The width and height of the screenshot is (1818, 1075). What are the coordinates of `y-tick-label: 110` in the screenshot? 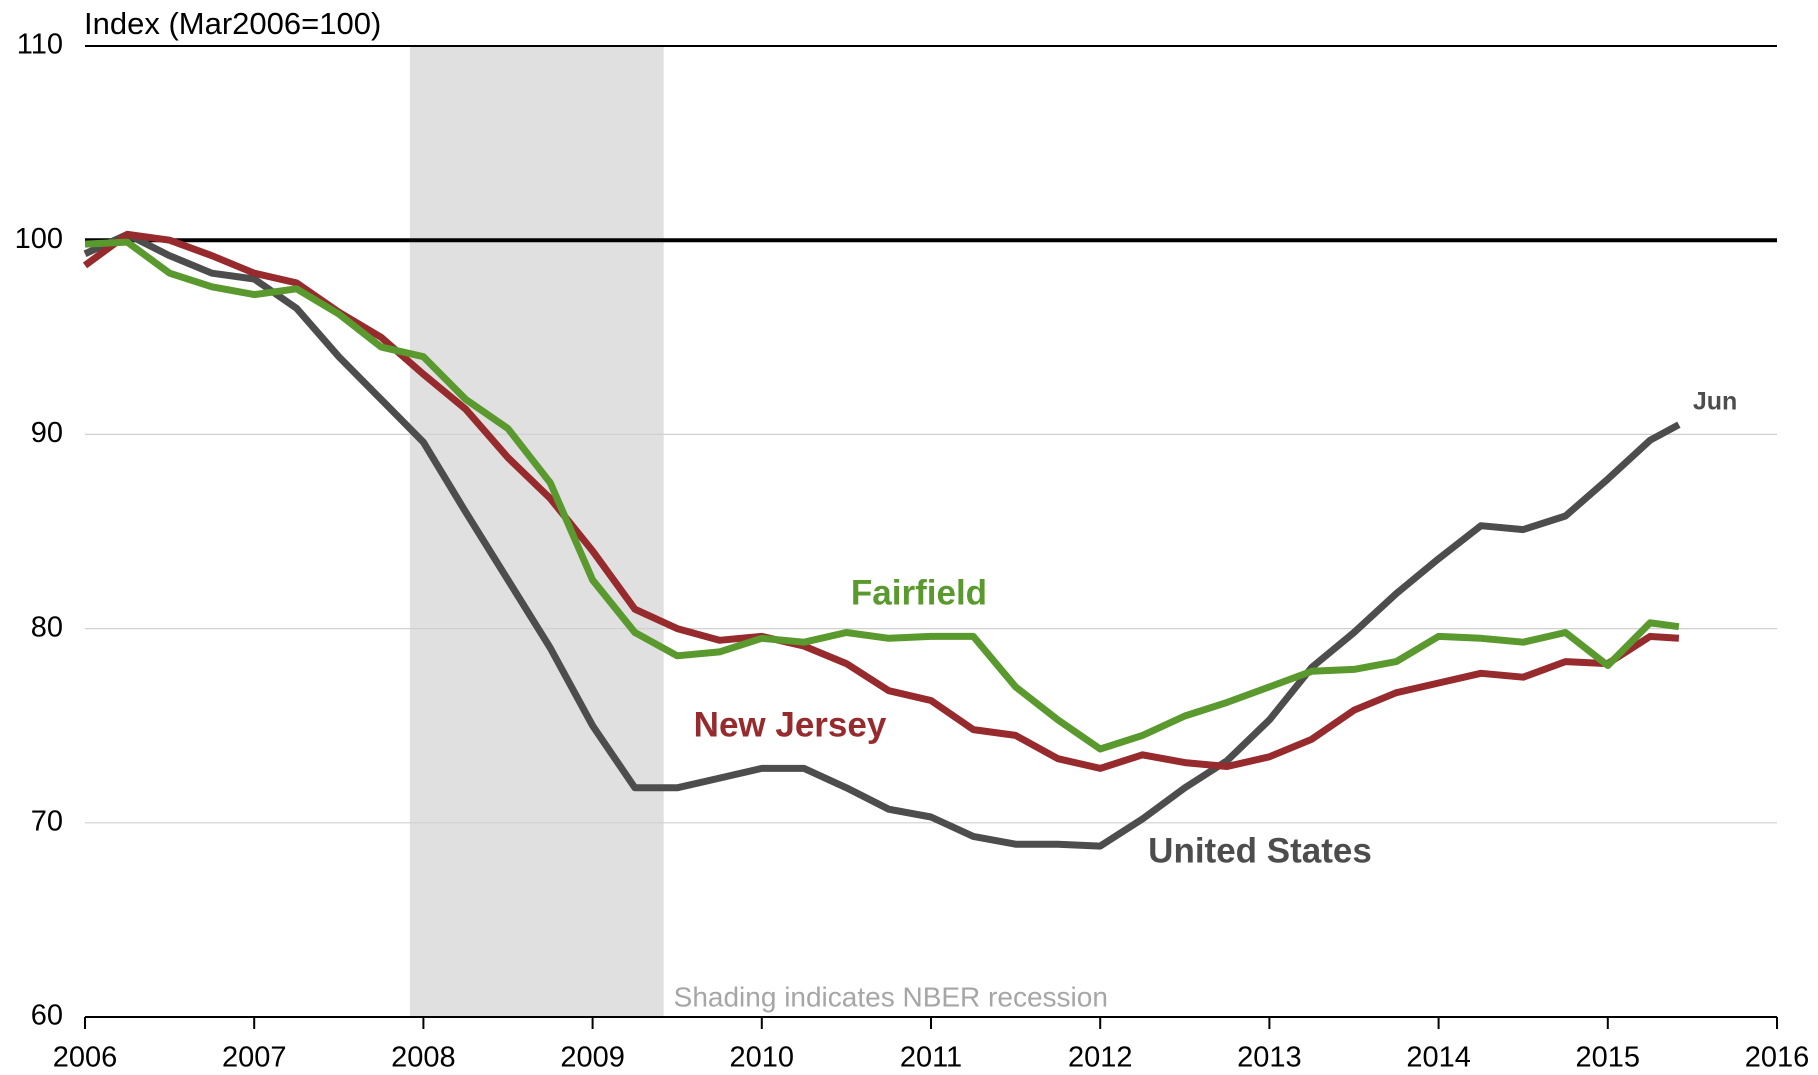 It's located at (40, 45).